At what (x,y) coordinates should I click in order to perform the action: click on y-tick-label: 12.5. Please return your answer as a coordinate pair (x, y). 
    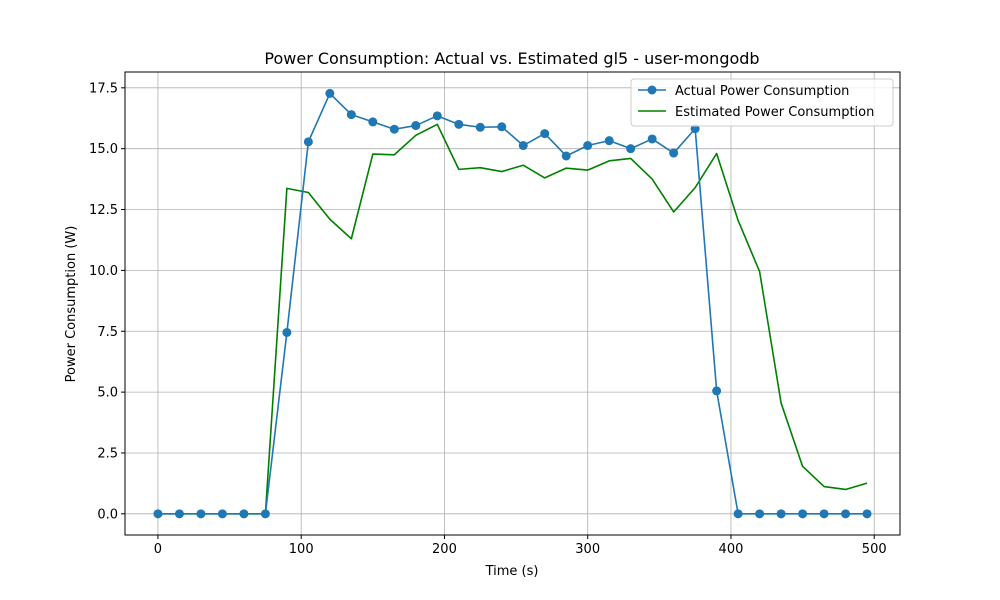
    Looking at the image, I should click on (103, 210).